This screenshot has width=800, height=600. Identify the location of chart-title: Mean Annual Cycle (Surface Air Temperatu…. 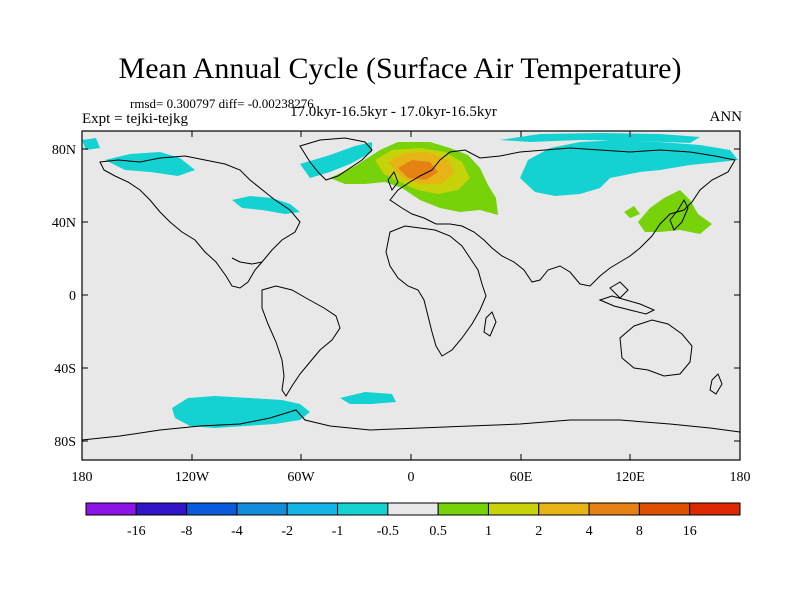
(400, 68).